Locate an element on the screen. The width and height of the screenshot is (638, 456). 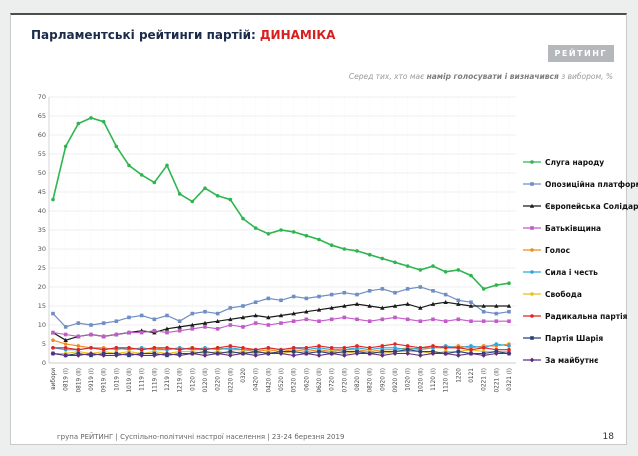
svg-text: 40 is located at coordinates (42, 211).